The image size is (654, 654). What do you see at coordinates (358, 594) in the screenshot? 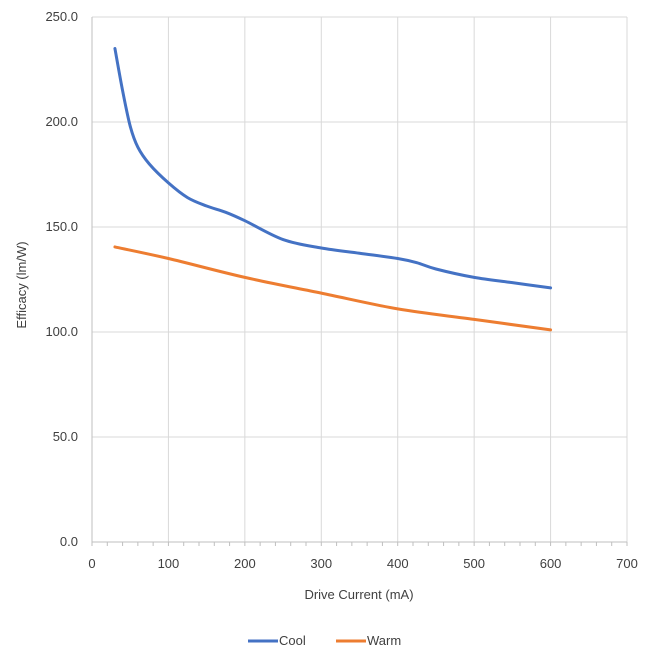
I see `x-axis-label: Drive Current (mA)` at bounding box center [358, 594].